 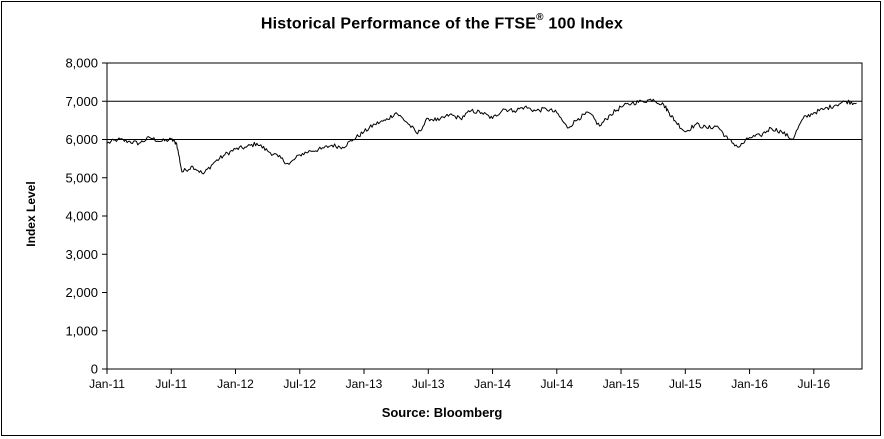 What do you see at coordinates (81, 177) in the screenshot?
I see `y-tick-label: 5,000` at bounding box center [81, 177].